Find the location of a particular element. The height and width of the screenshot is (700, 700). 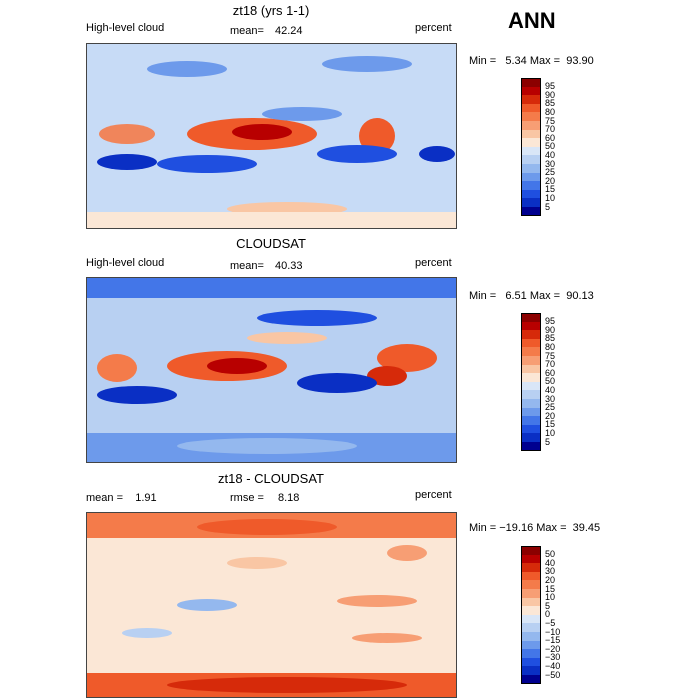

panel-3-map-svg is located at coordinates (271, 605).